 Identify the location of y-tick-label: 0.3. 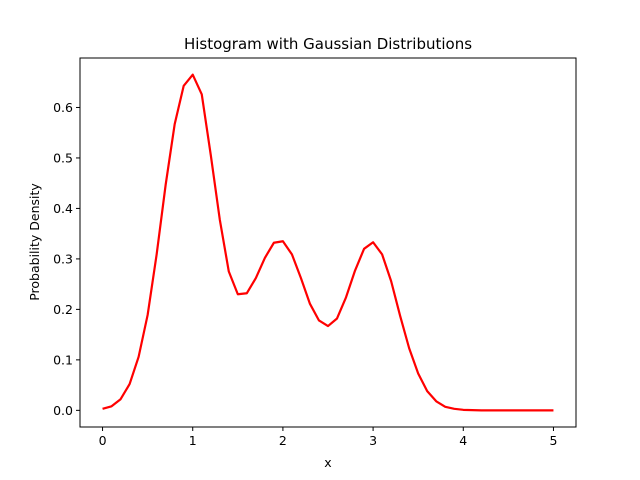
(63, 258).